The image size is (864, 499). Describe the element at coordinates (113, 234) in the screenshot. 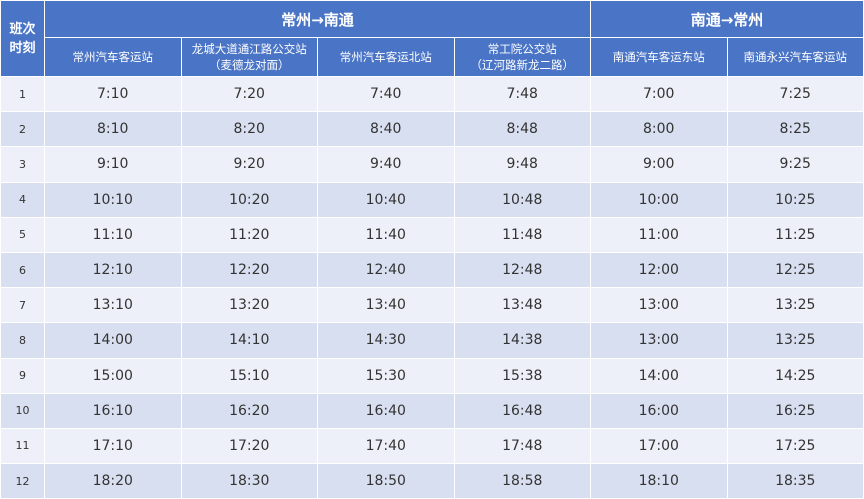

I see `departure-time: 11:10` at that location.